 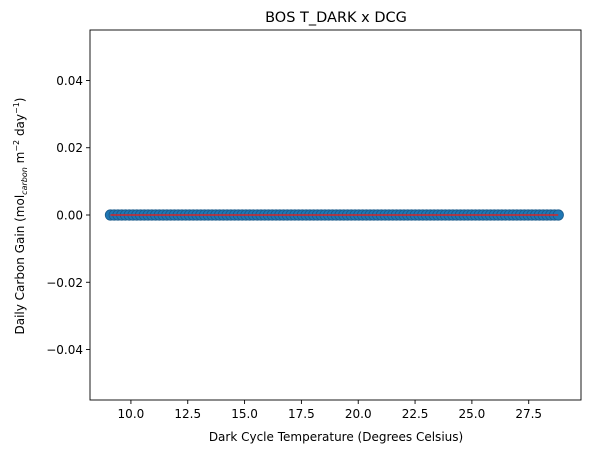 What do you see at coordinates (64, 350) in the screenshot?
I see `y-tick-label: −0.04` at bounding box center [64, 350].